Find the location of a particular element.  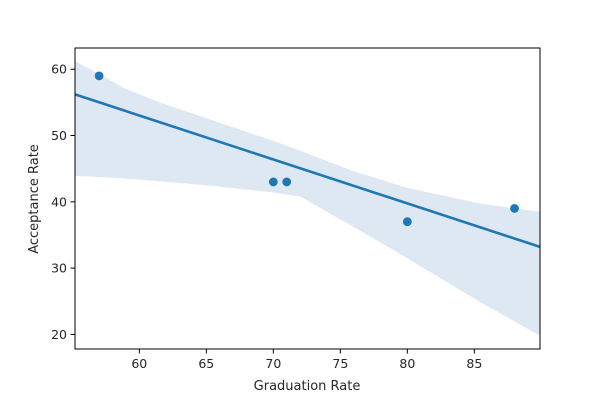

y-tick-label: 50 is located at coordinates (59, 135).